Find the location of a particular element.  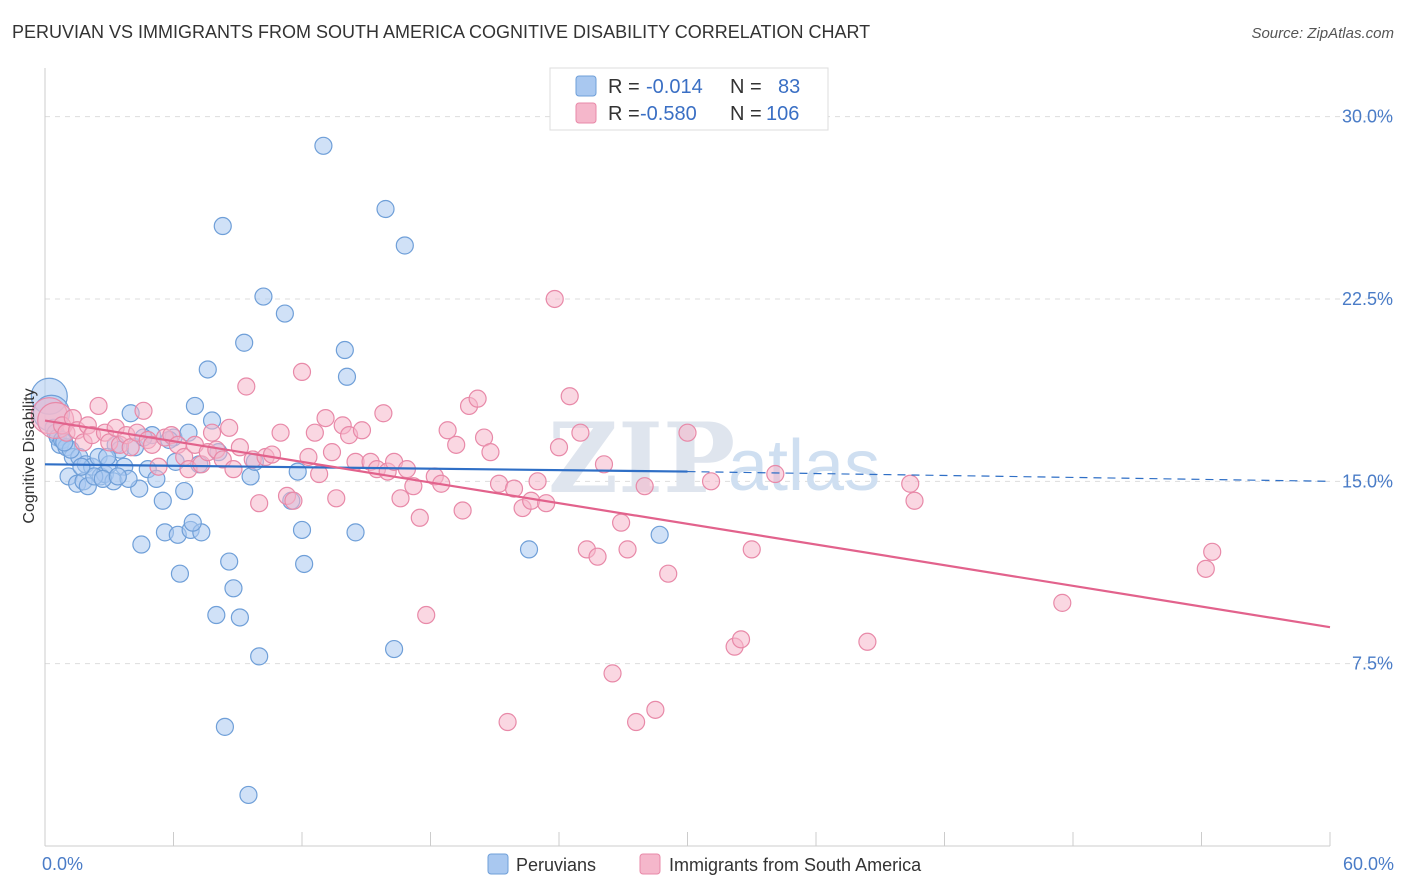

stats-n-label-1: N = is located at coordinates (746, 87).